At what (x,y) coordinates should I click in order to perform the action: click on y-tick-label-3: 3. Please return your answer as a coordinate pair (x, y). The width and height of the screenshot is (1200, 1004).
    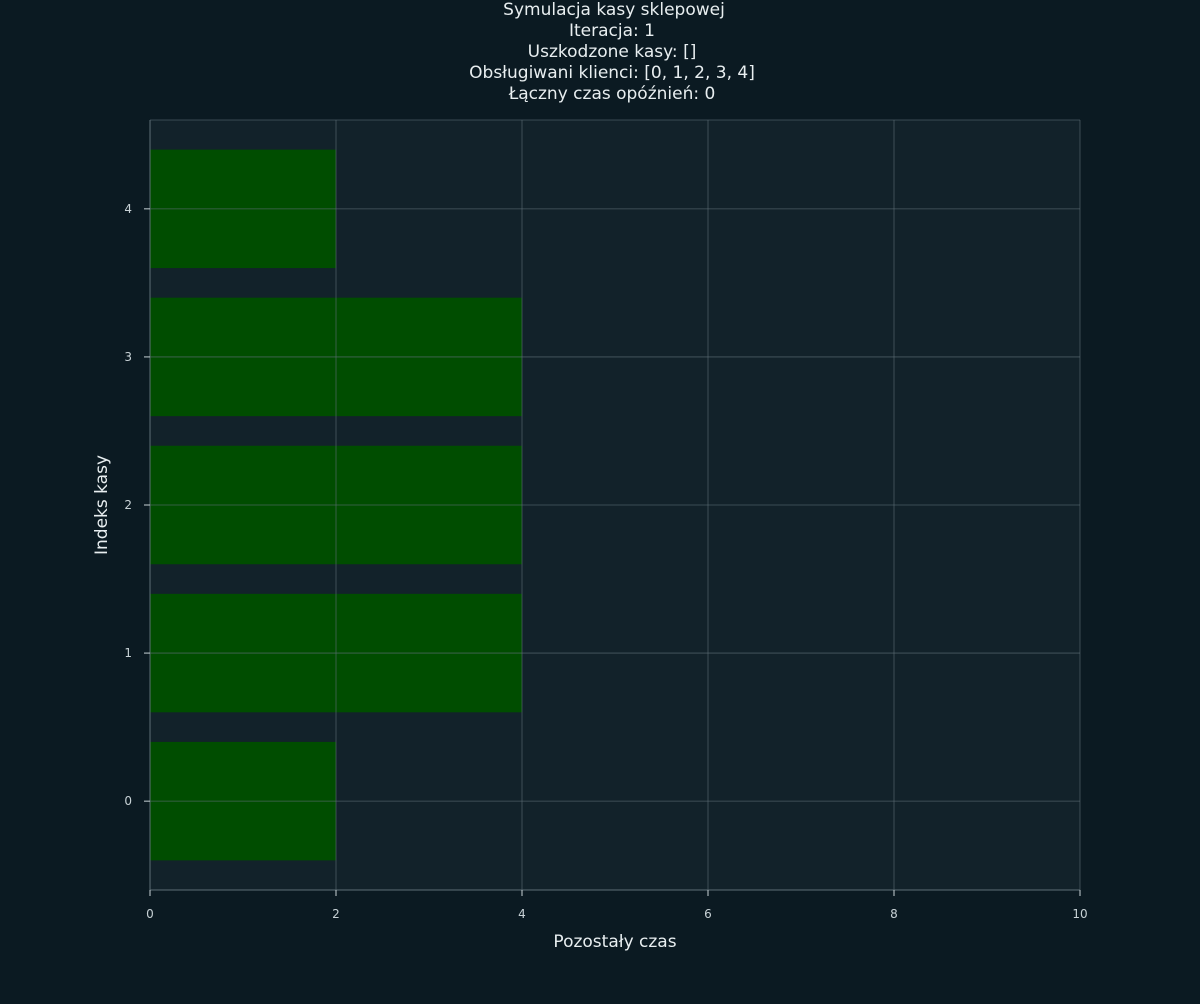
    Looking at the image, I should click on (128, 357).